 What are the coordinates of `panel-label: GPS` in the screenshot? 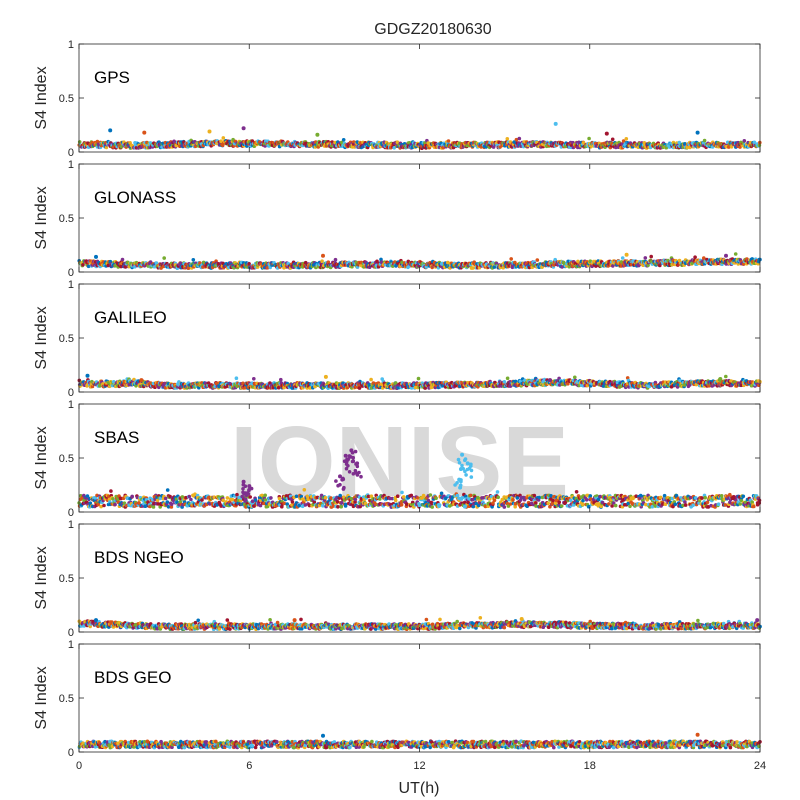 It's located at (112, 77).